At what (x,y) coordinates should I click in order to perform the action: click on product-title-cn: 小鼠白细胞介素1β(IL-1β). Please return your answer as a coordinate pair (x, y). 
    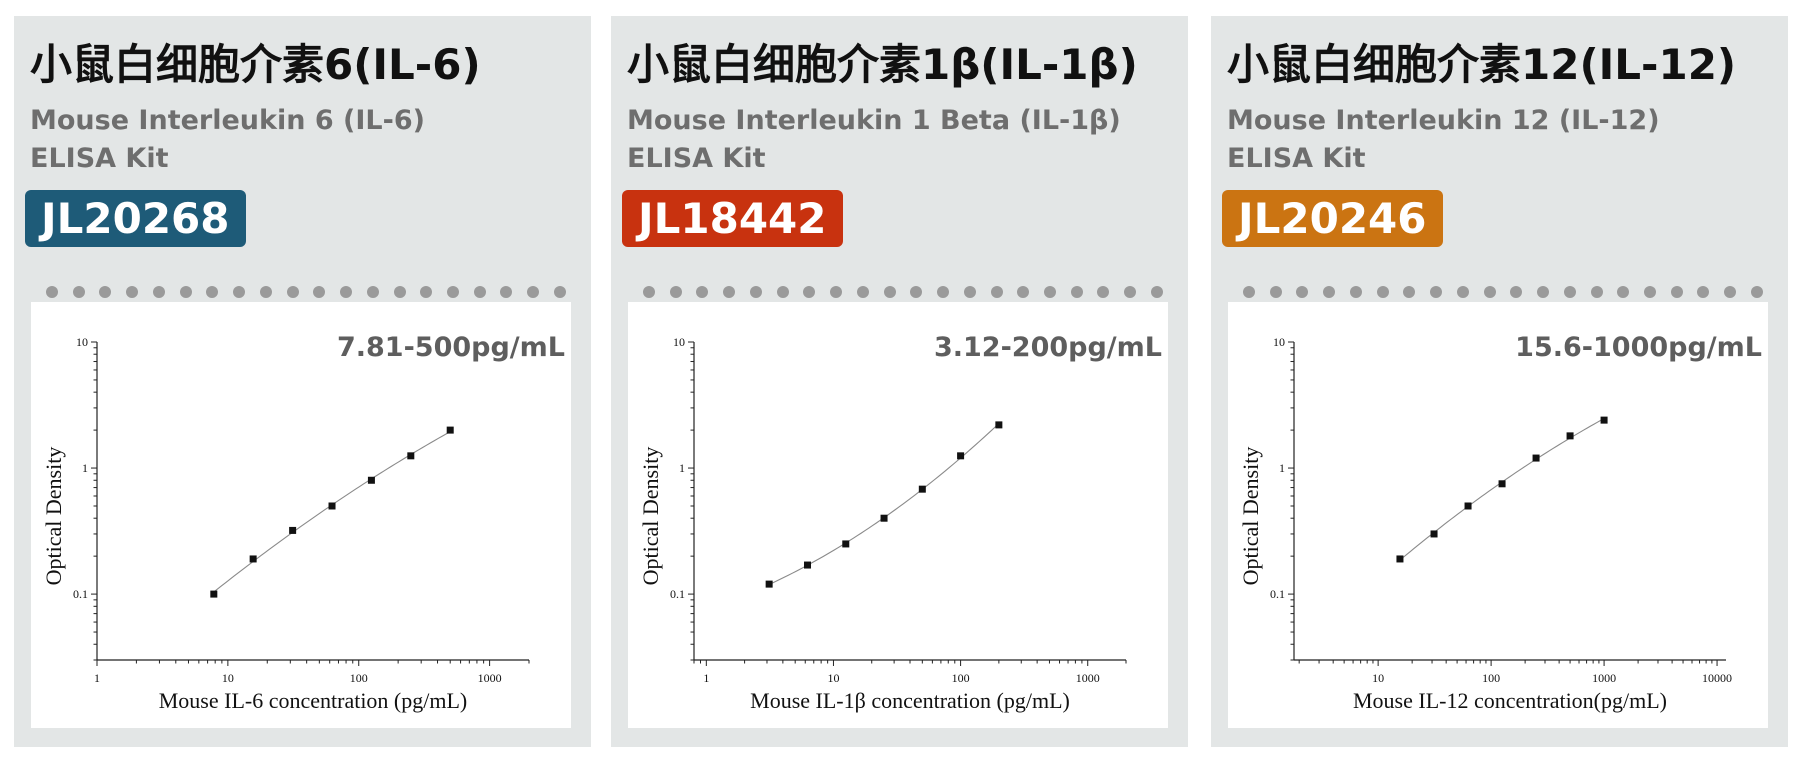
    Looking at the image, I should click on (882, 64).